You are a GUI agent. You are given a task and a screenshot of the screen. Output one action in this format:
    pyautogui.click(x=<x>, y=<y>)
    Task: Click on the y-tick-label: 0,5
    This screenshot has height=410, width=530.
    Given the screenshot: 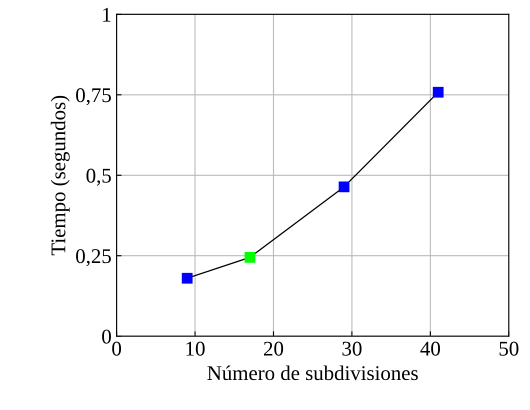 What is the action you would take?
    pyautogui.click(x=98, y=177)
    